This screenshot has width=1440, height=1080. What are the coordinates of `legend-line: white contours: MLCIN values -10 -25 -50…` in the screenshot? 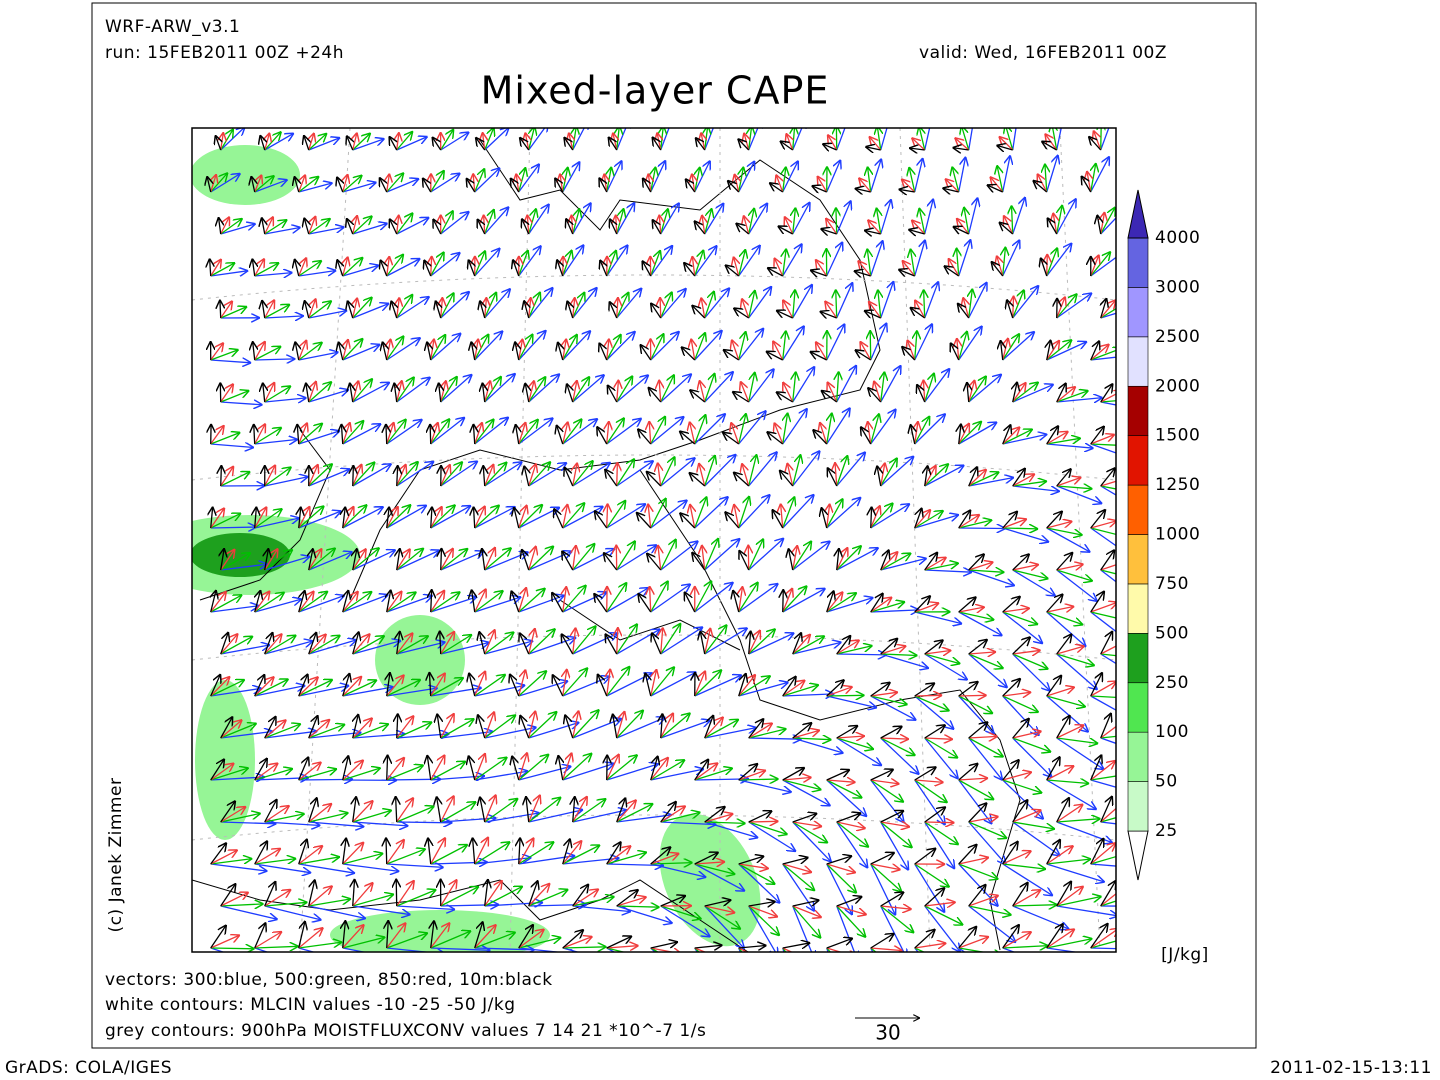 It's located at (310, 1005).